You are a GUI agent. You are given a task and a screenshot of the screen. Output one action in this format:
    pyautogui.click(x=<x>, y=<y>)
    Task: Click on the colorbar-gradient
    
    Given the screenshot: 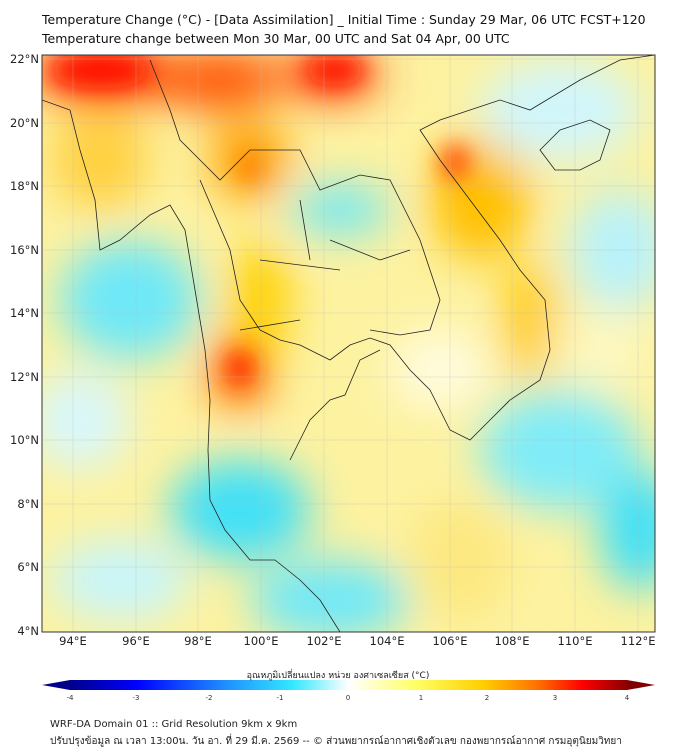 What is the action you would take?
    pyautogui.click(x=348, y=685)
    